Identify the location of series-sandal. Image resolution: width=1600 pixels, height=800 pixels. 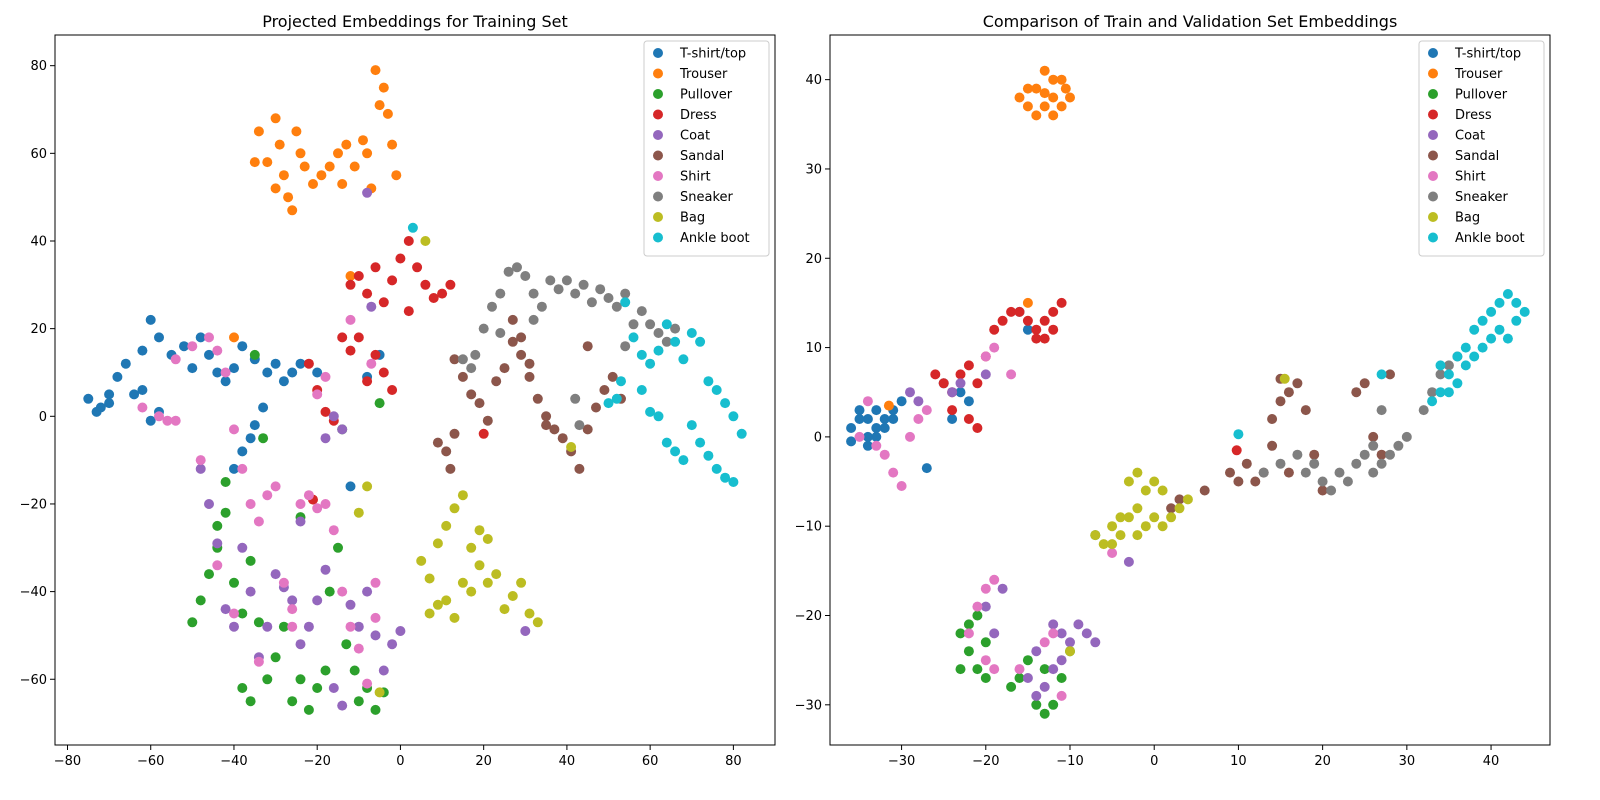
(529, 394).